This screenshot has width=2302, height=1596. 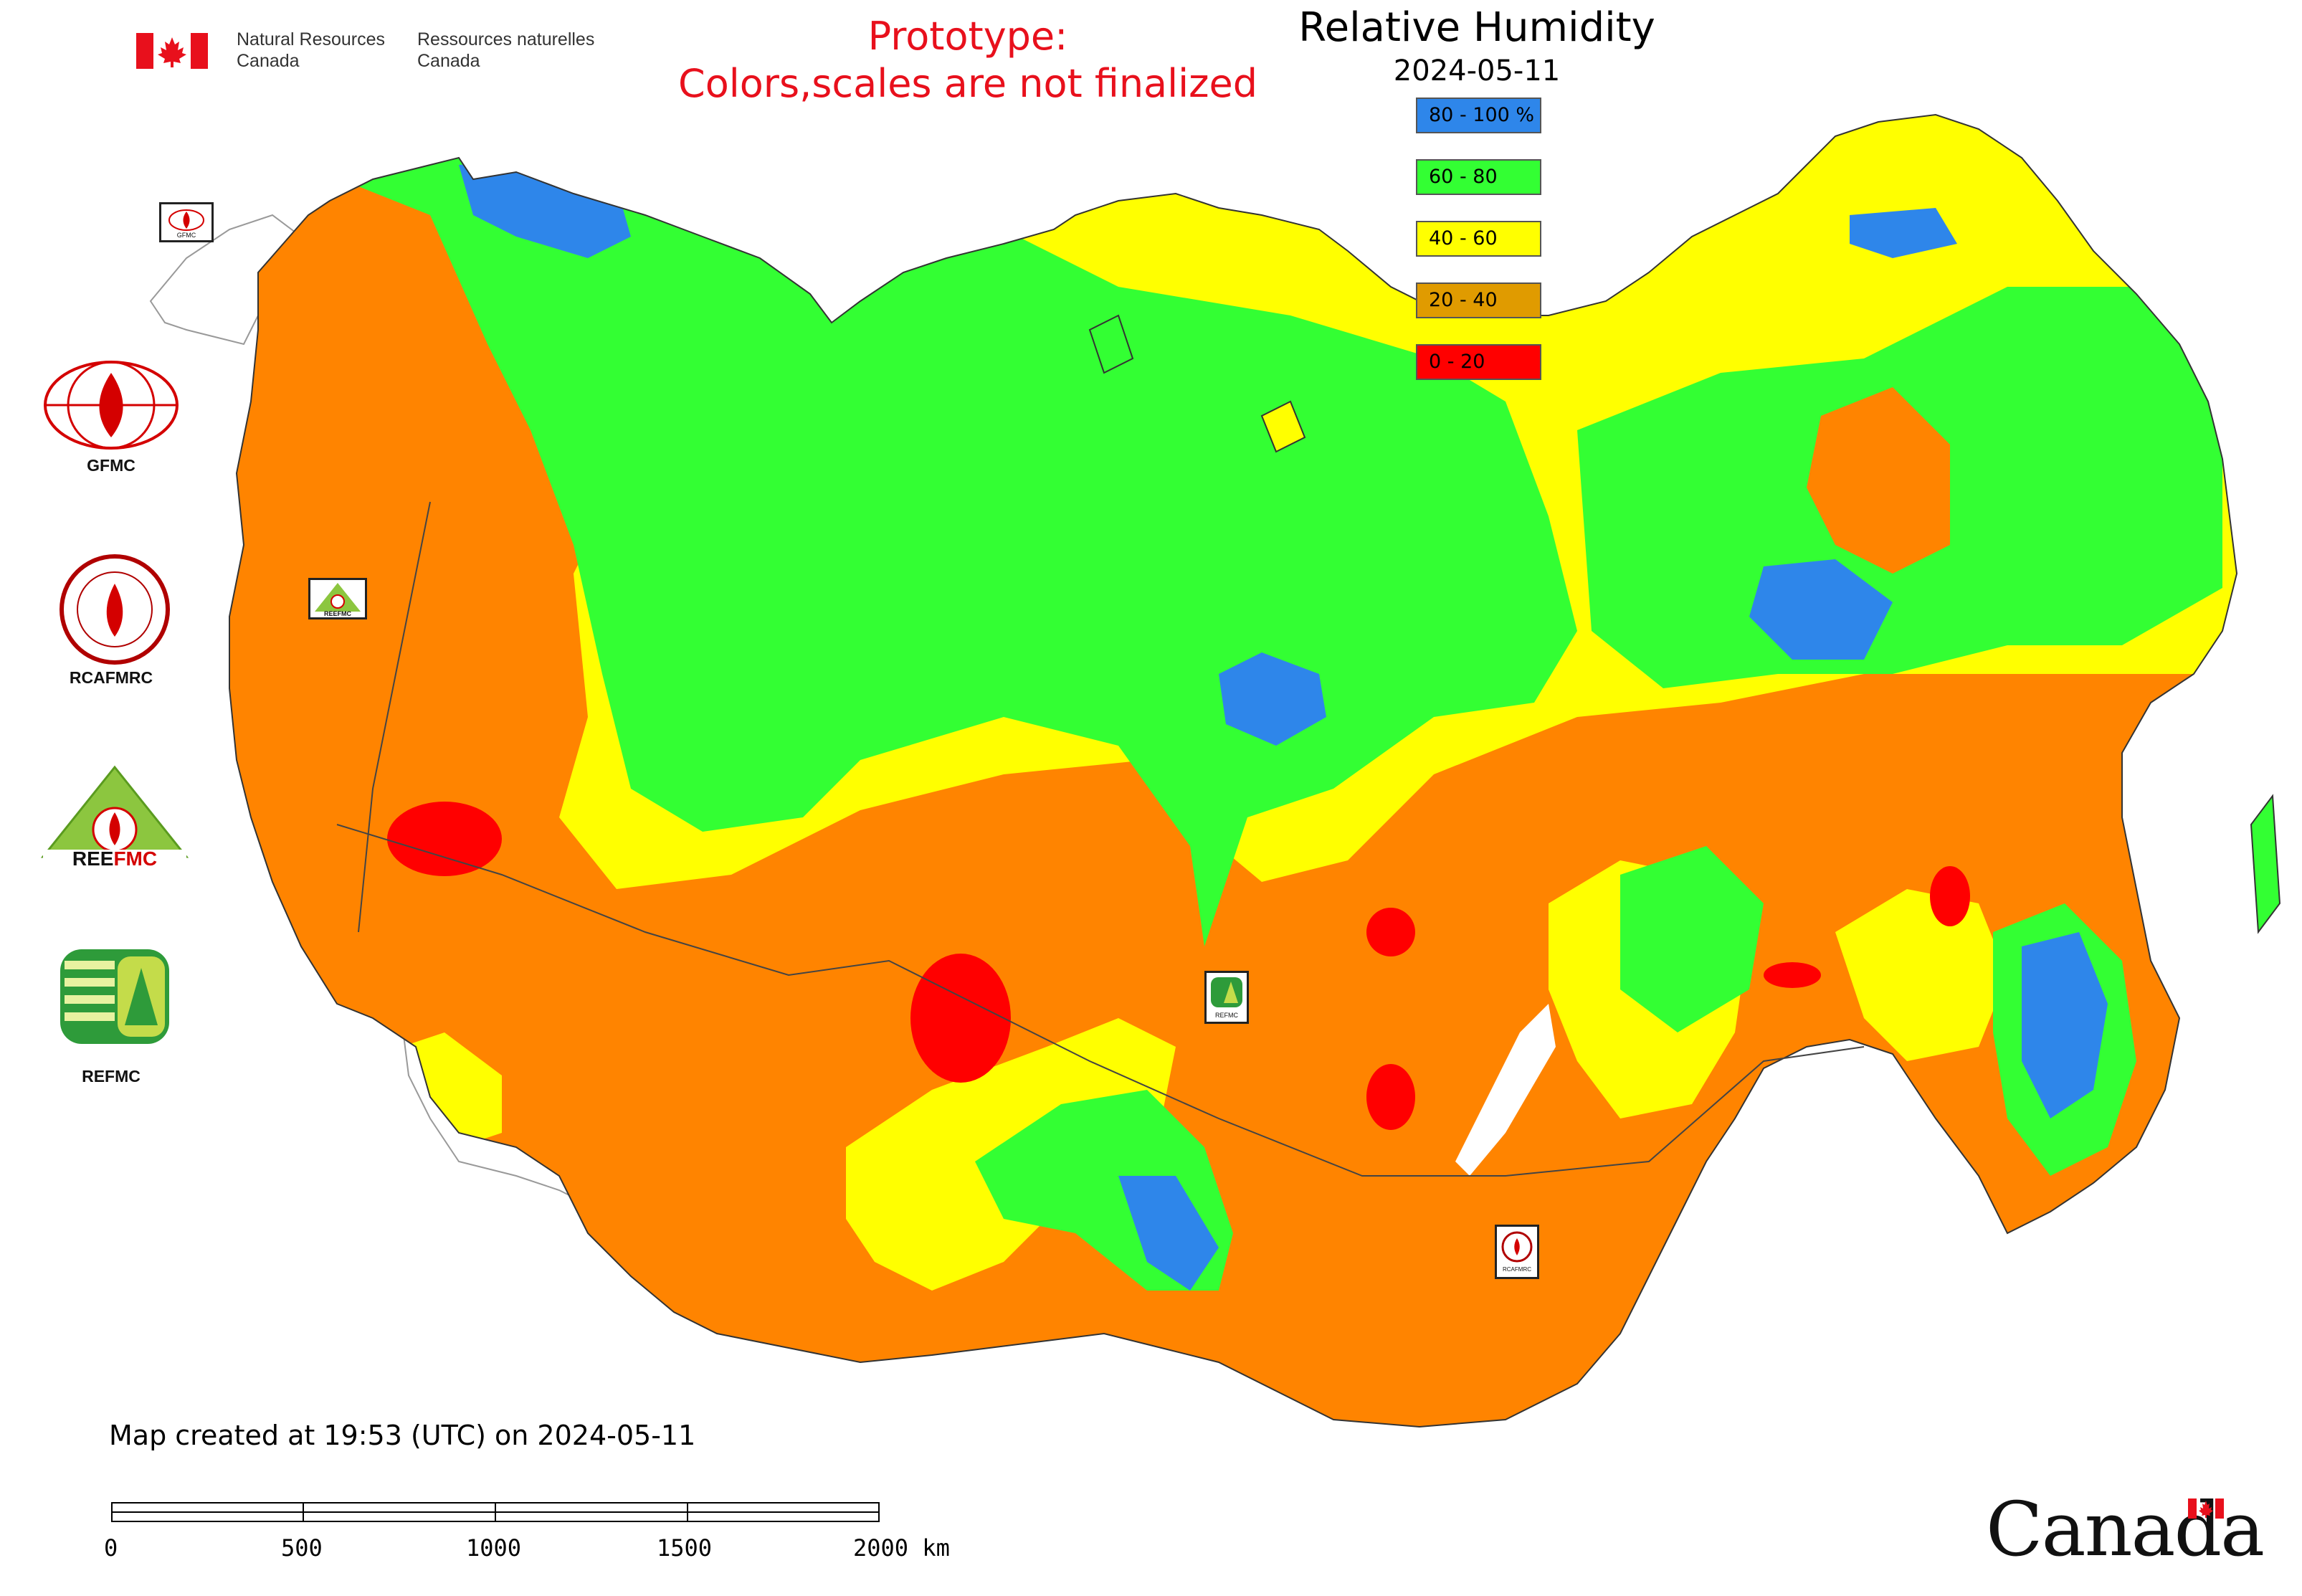 What do you see at coordinates (1506, 1090) in the screenshot?
I see `lake-baikal` at bounding box center [1506, 1090].